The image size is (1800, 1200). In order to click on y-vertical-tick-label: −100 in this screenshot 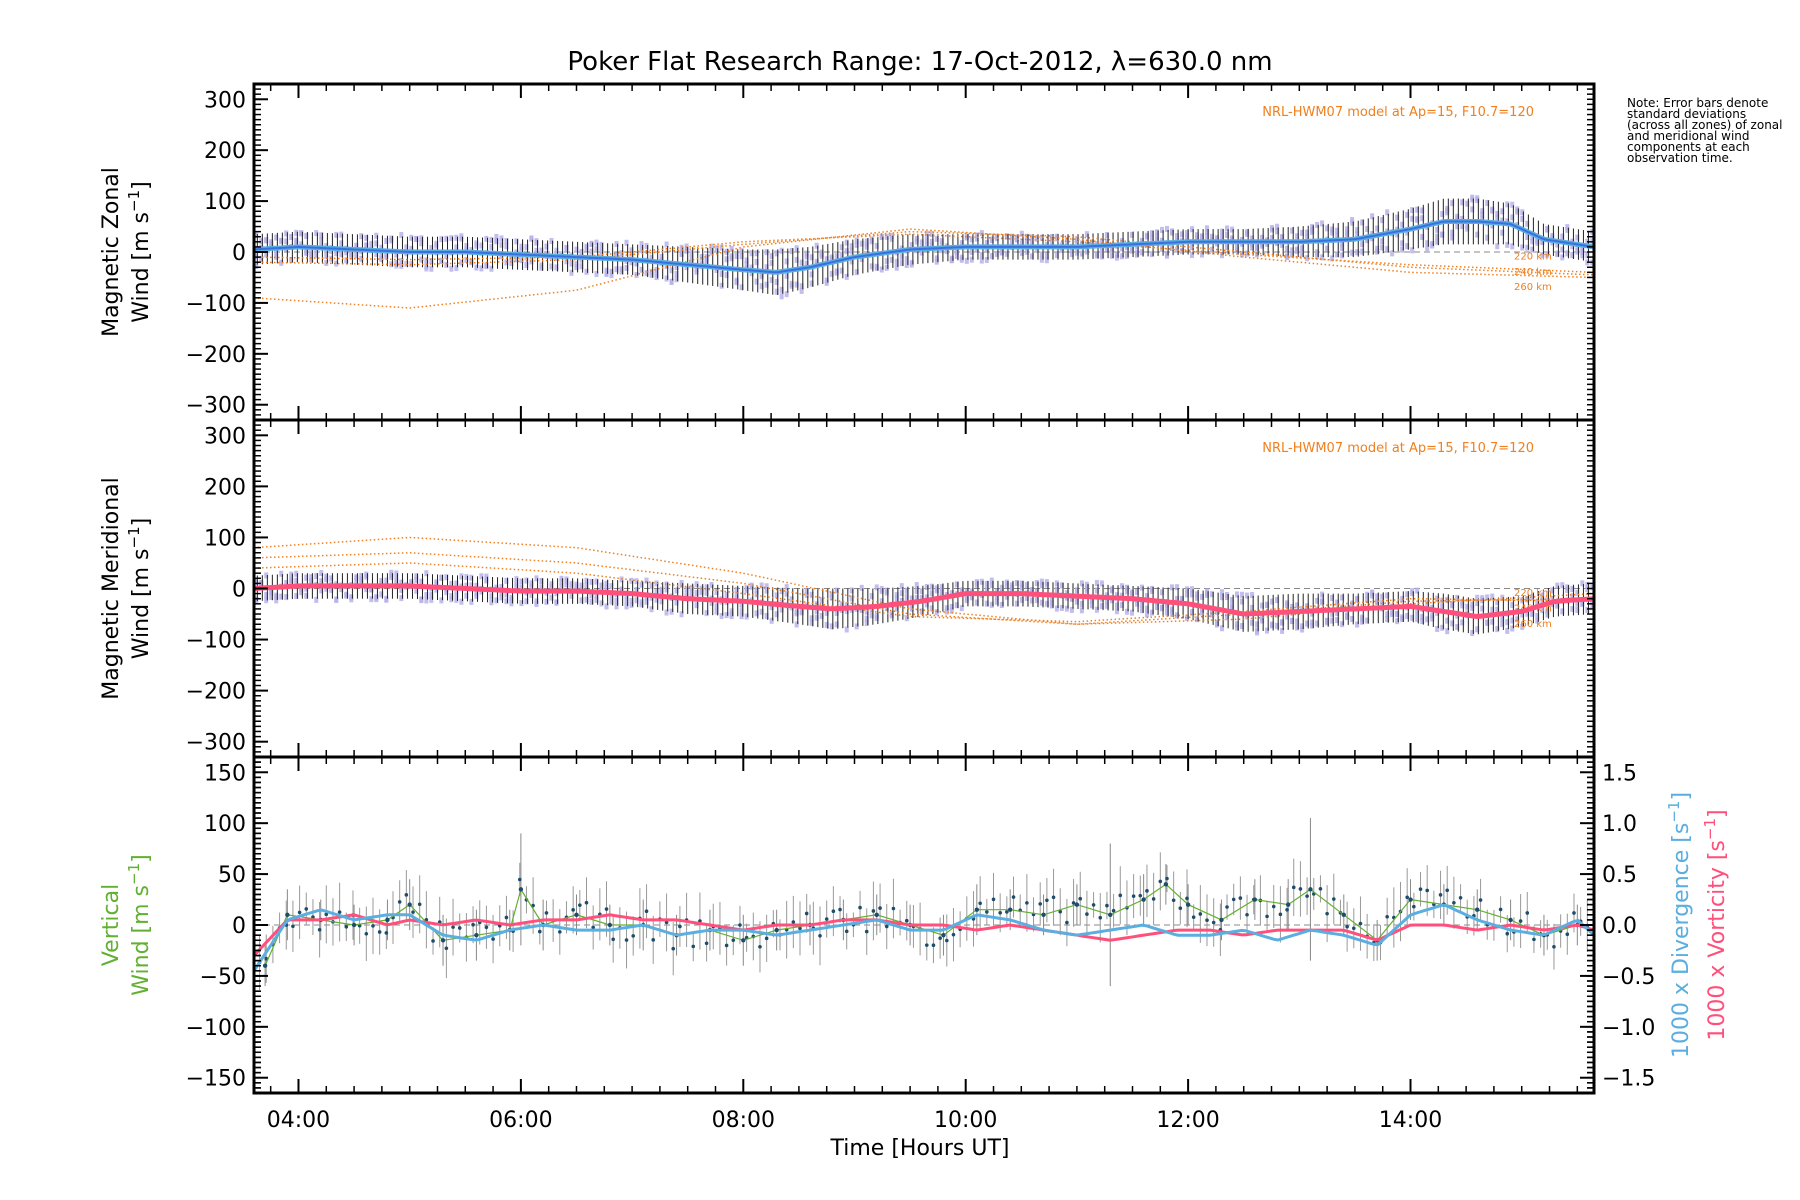, I will do `click(216, 1028)`.